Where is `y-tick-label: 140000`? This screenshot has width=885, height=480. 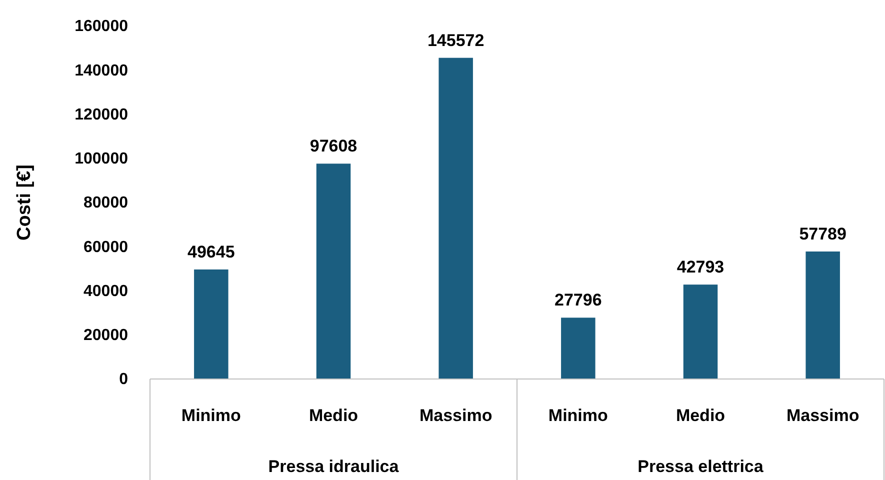
y-tick-label: 140000 is located at coordinates (101, 71).